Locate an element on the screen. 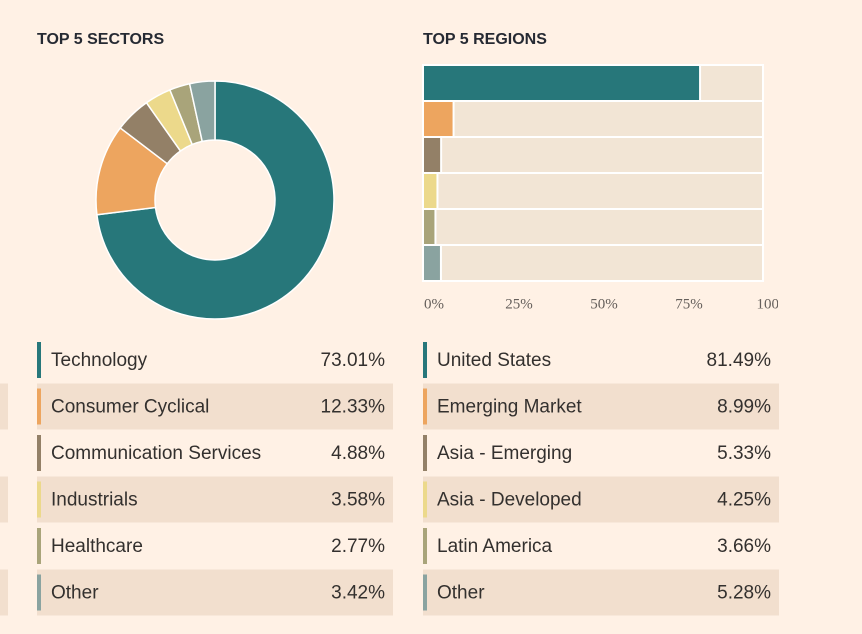 The height and width of the screenshot is (634, 862). value-label: 4.88% is located at coordinates (358, 453).